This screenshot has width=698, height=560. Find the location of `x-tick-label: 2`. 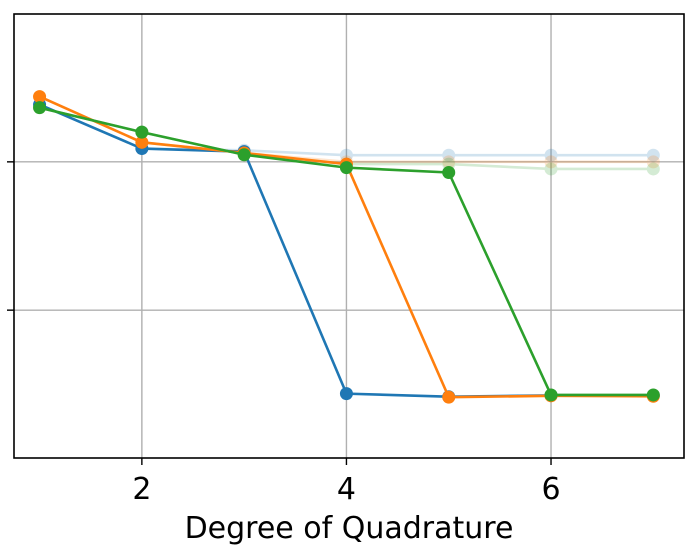

x-tick-label: 2 is located at coordinates (141, 489).